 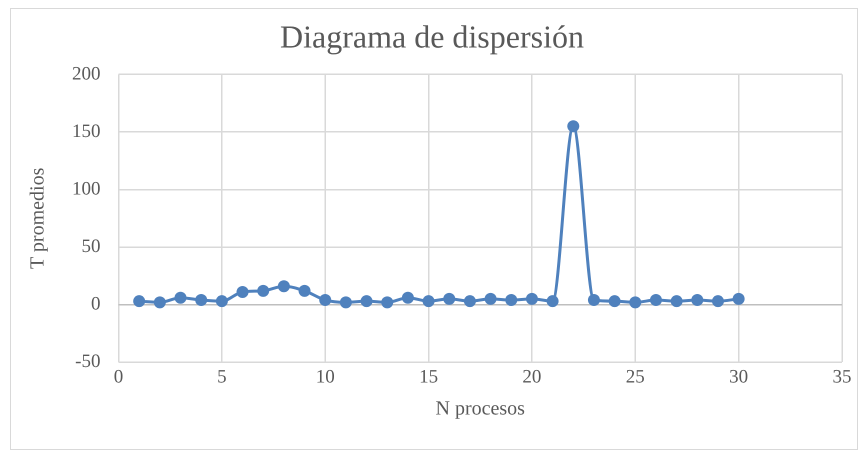 What do you see at coordinates (87, 361) in the screenshot?
I see `y-tick-label: -50` at bounding box center [87, 361].